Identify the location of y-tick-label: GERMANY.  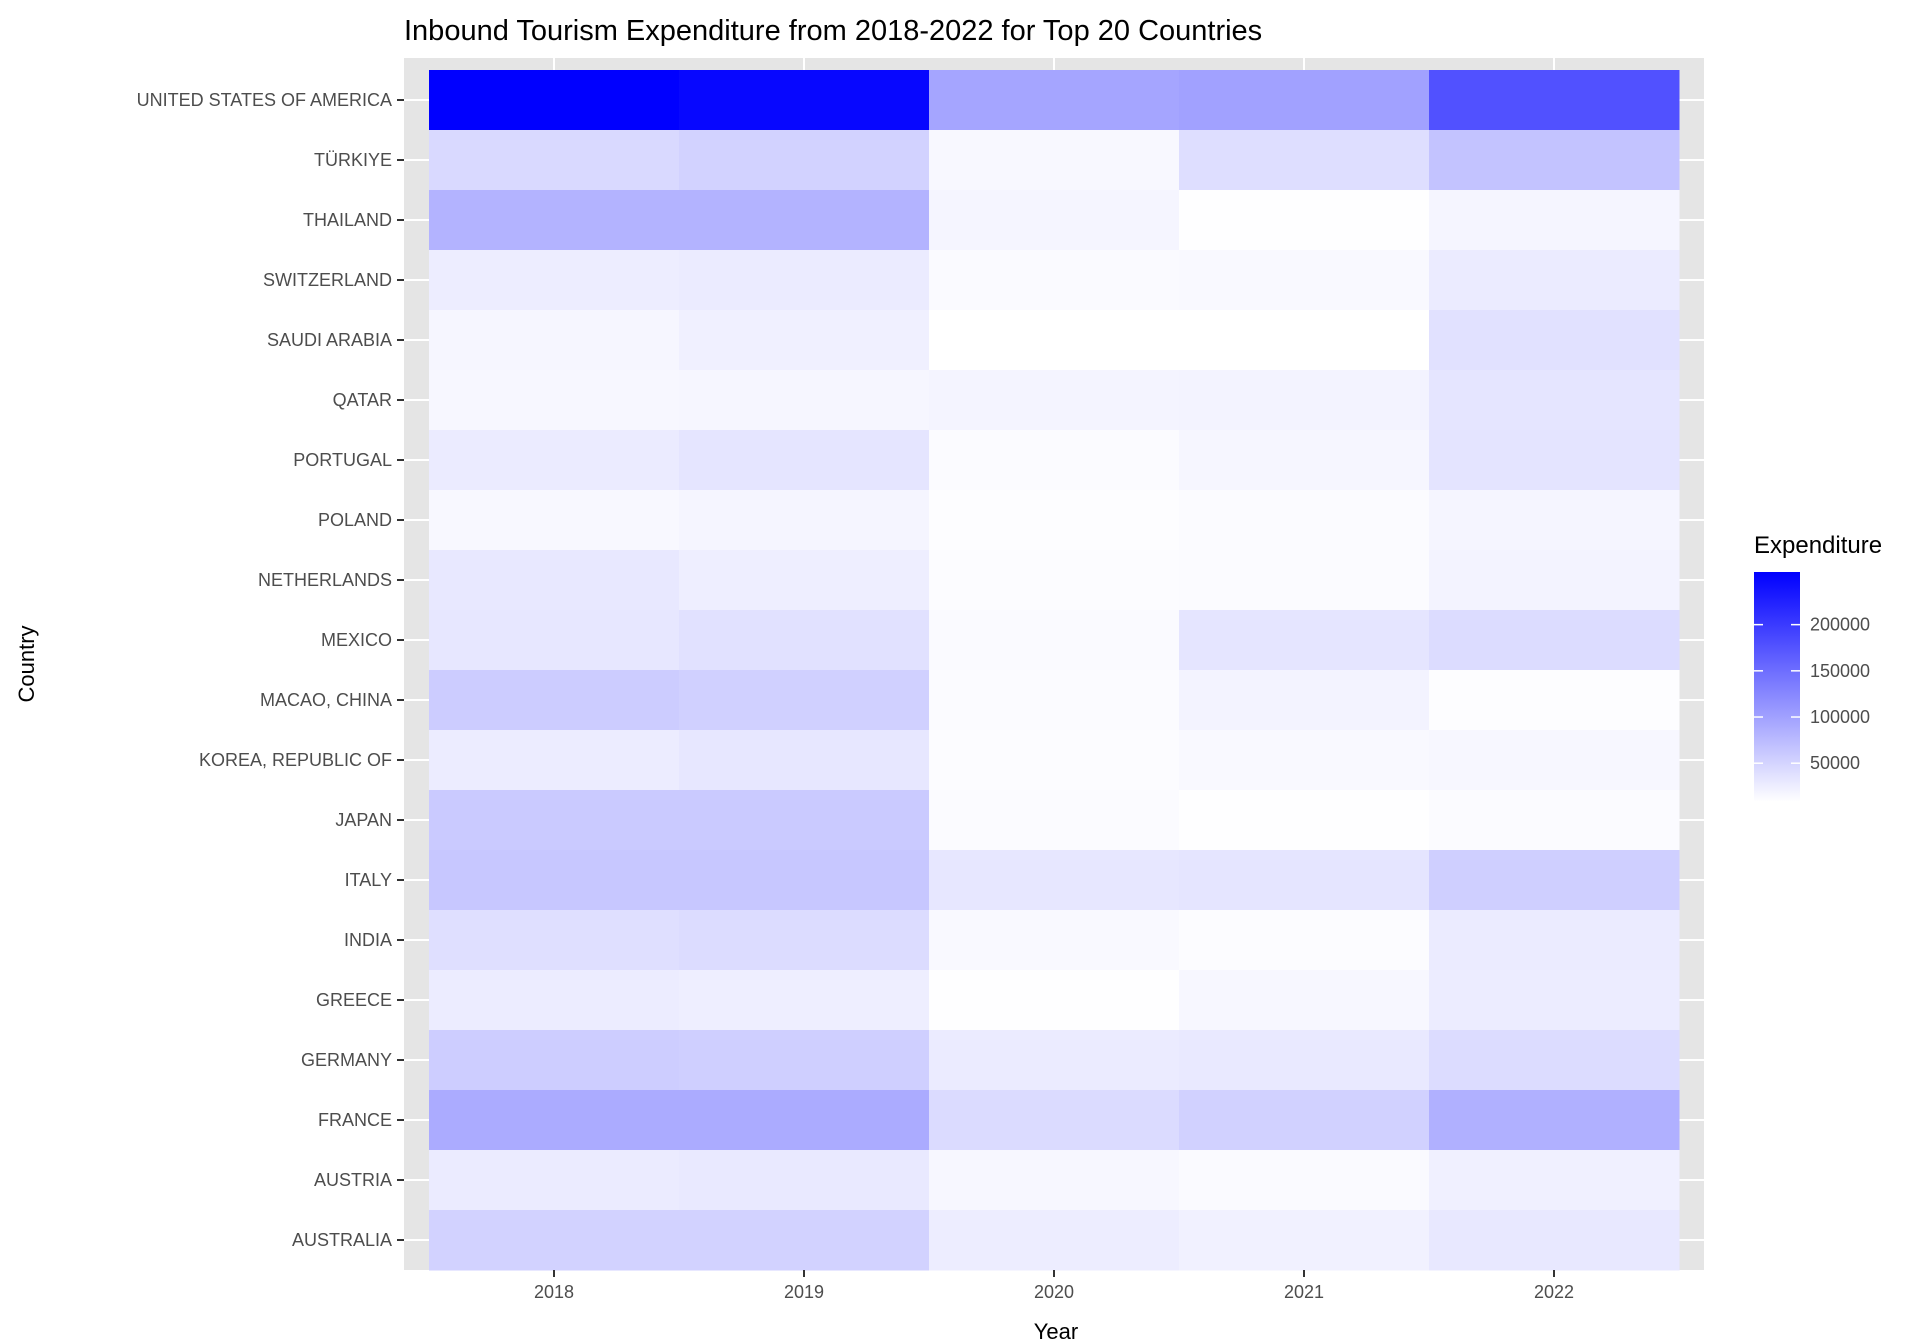
(346, 1060).